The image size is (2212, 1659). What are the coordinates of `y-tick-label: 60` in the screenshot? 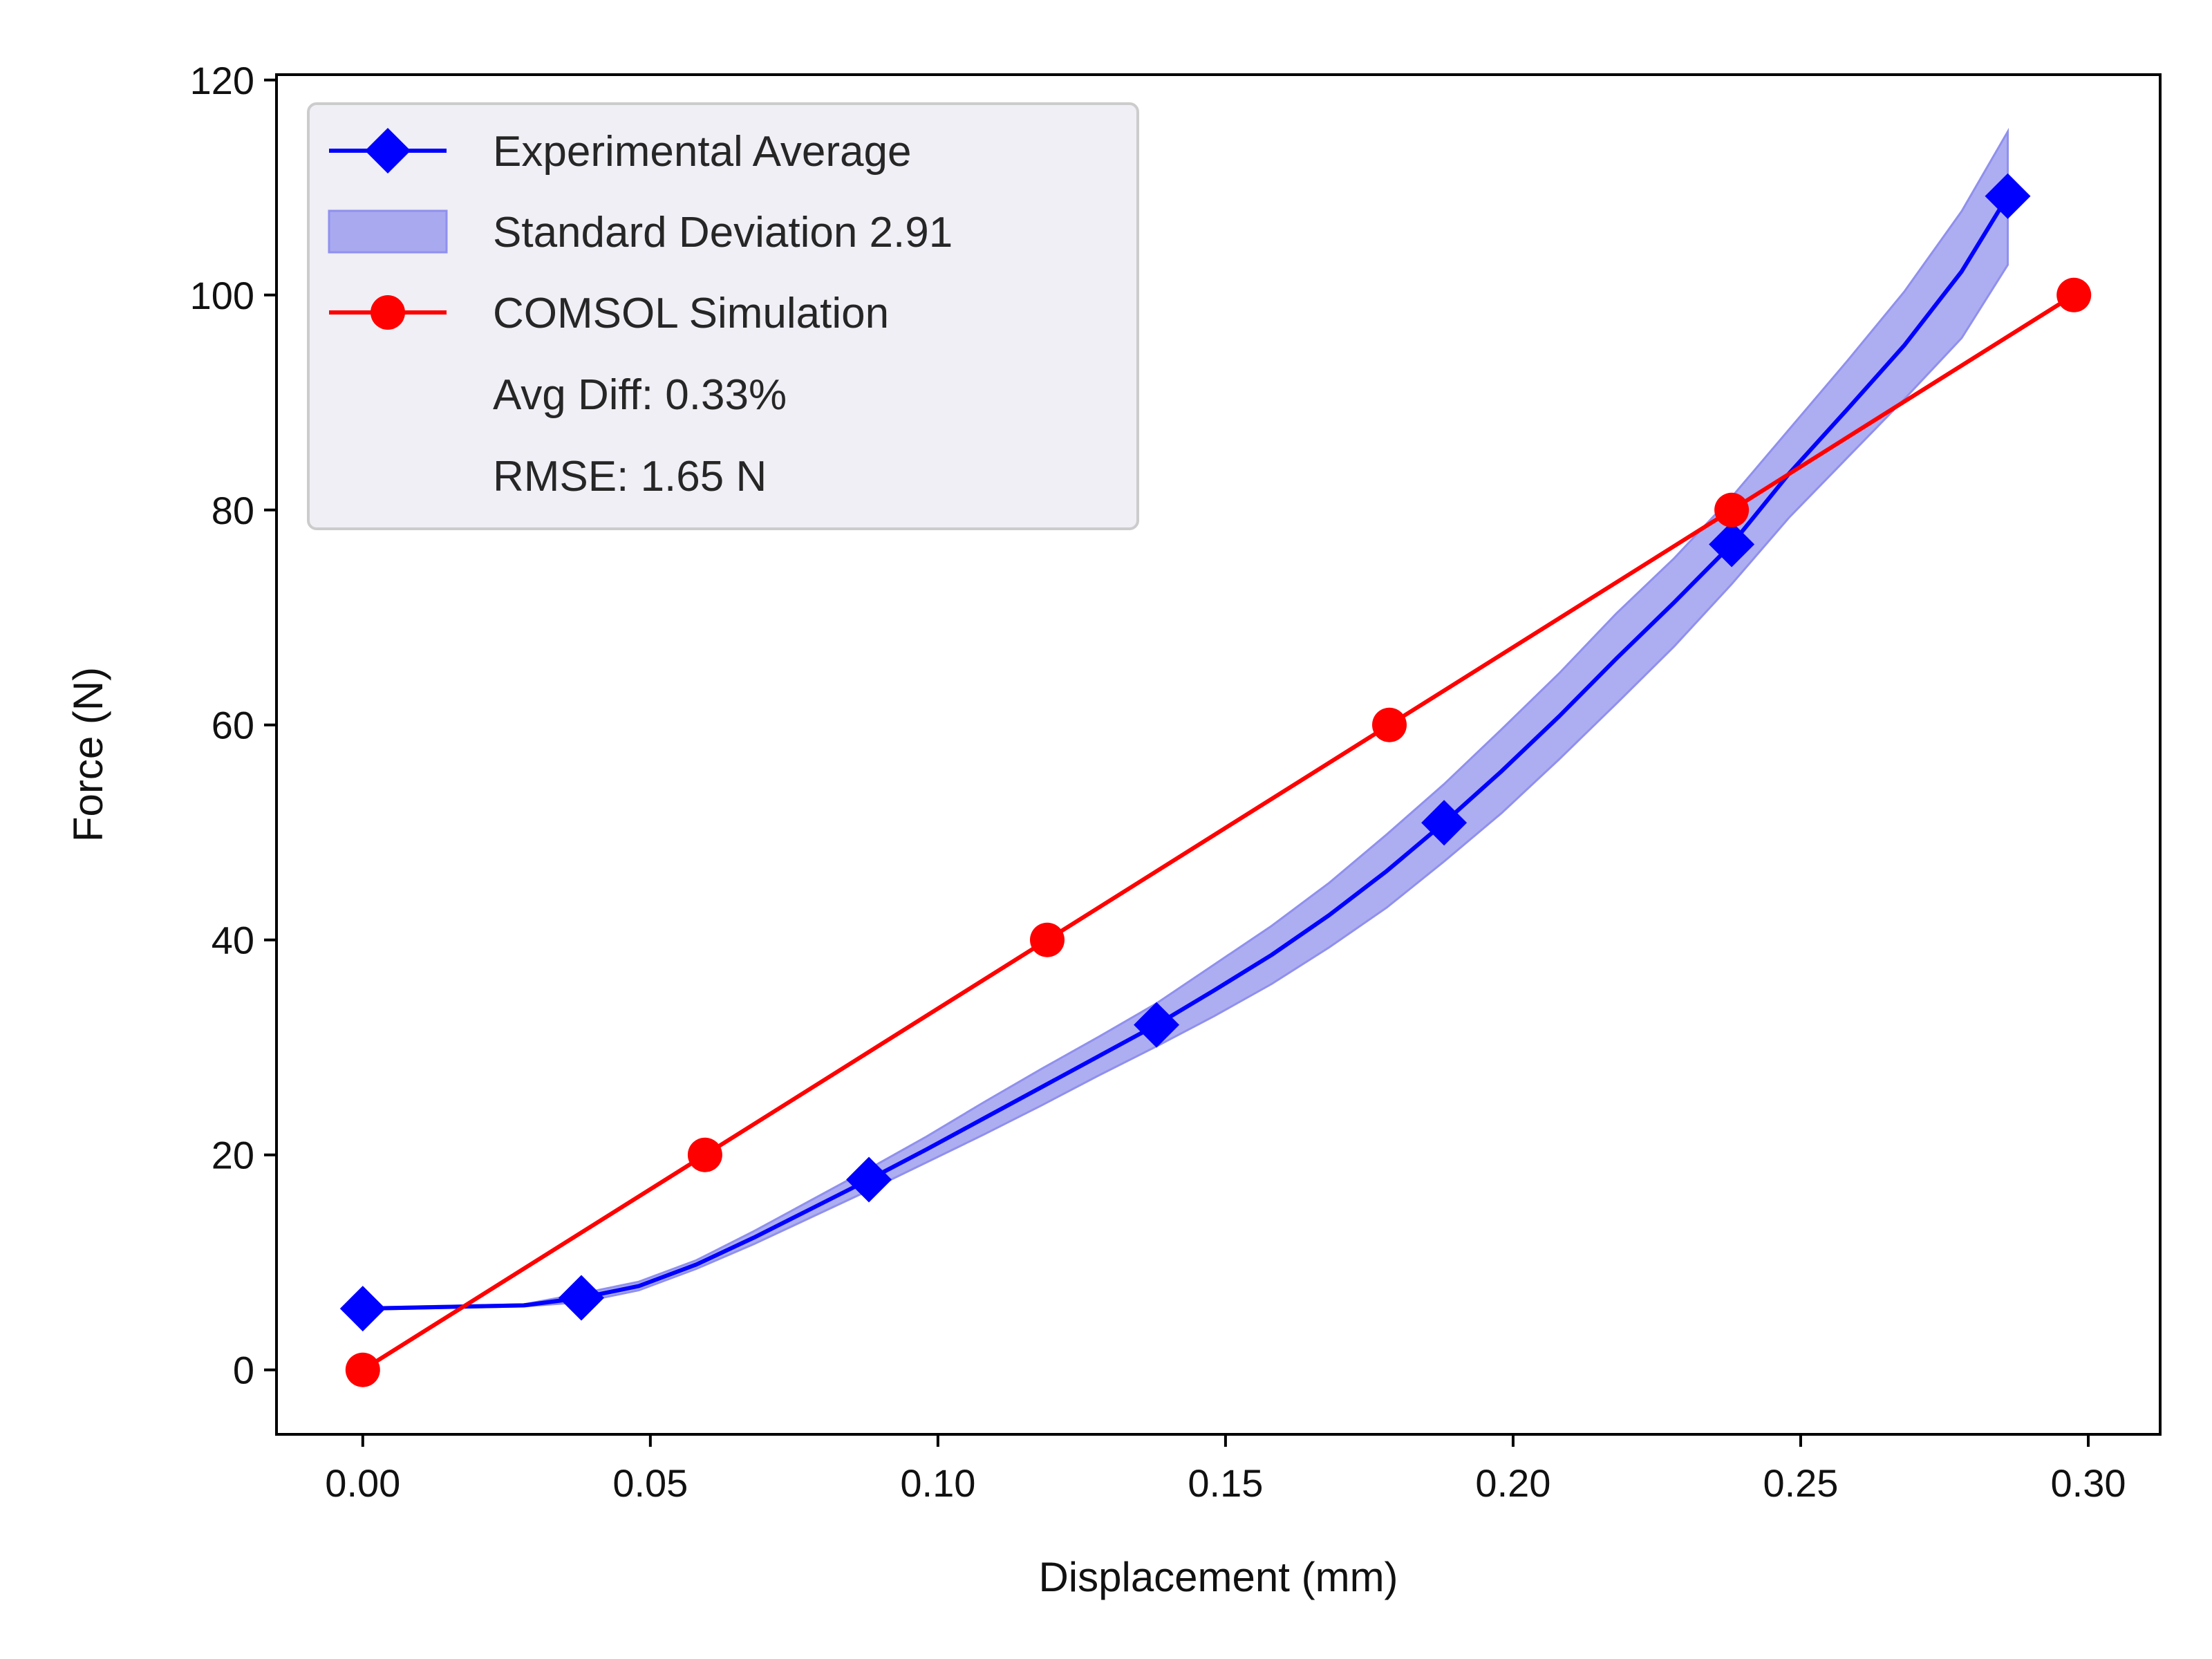 It's located at (233, 725).